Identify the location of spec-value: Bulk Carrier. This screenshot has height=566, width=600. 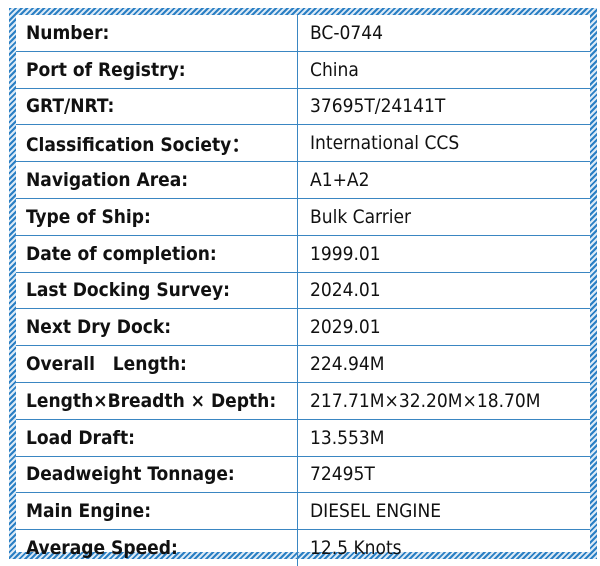
(443, 216).